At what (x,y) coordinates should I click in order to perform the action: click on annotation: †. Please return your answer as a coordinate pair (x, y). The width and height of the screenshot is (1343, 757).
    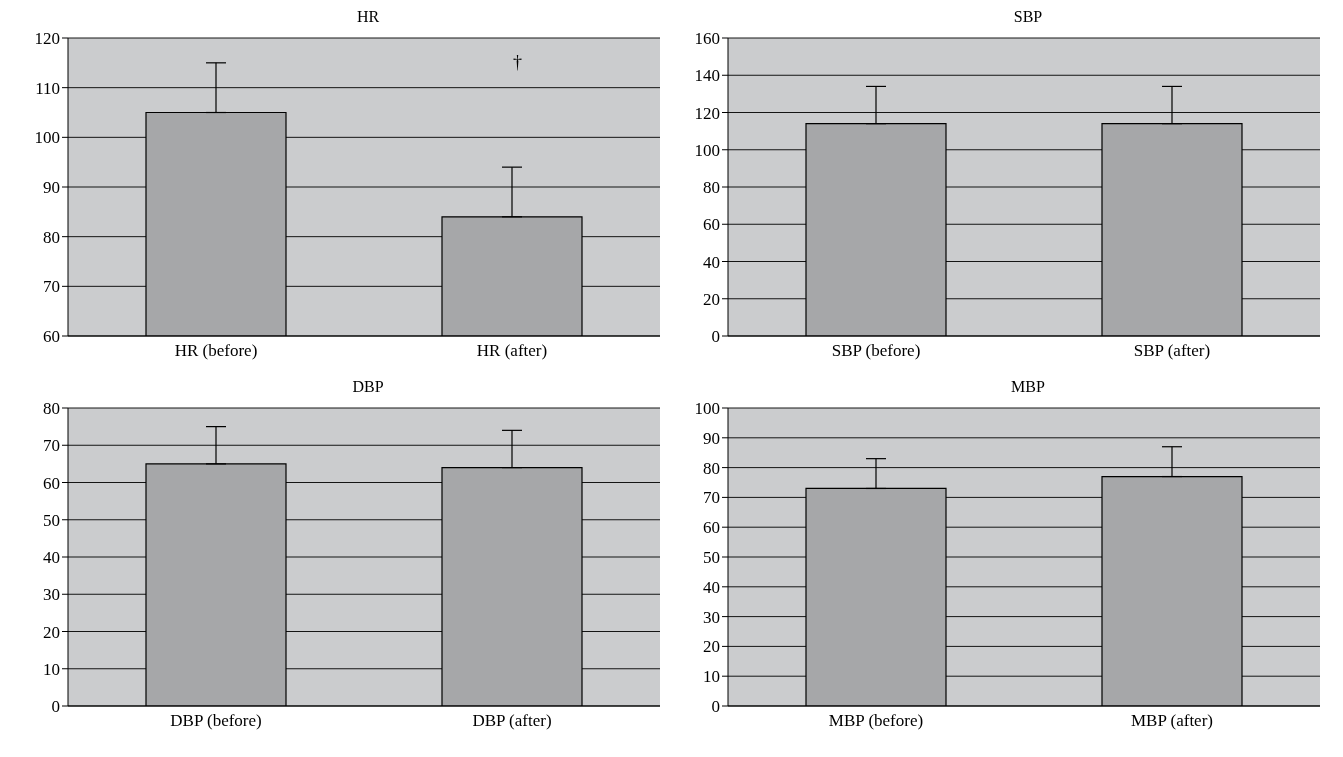
    Looking at the image, I should click on (517, 62).